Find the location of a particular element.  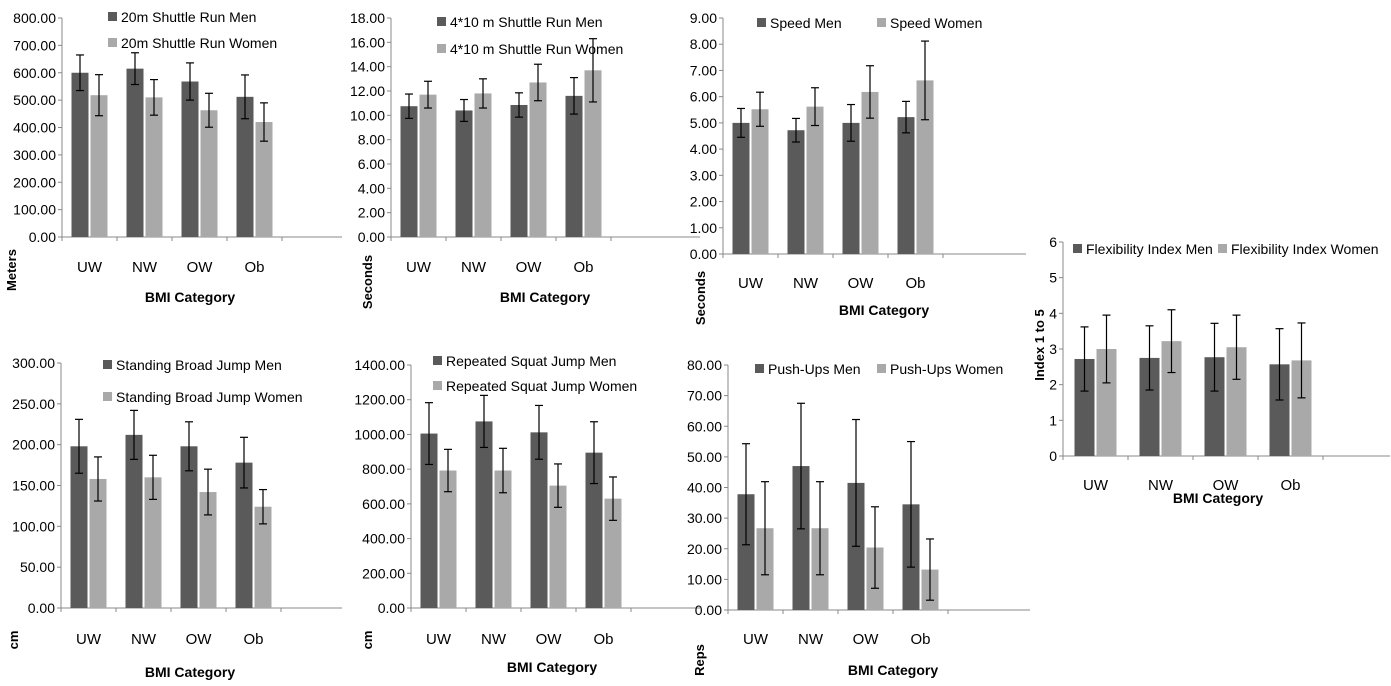

y-tick-label: 70.00 is located at coordinates (704, 396).